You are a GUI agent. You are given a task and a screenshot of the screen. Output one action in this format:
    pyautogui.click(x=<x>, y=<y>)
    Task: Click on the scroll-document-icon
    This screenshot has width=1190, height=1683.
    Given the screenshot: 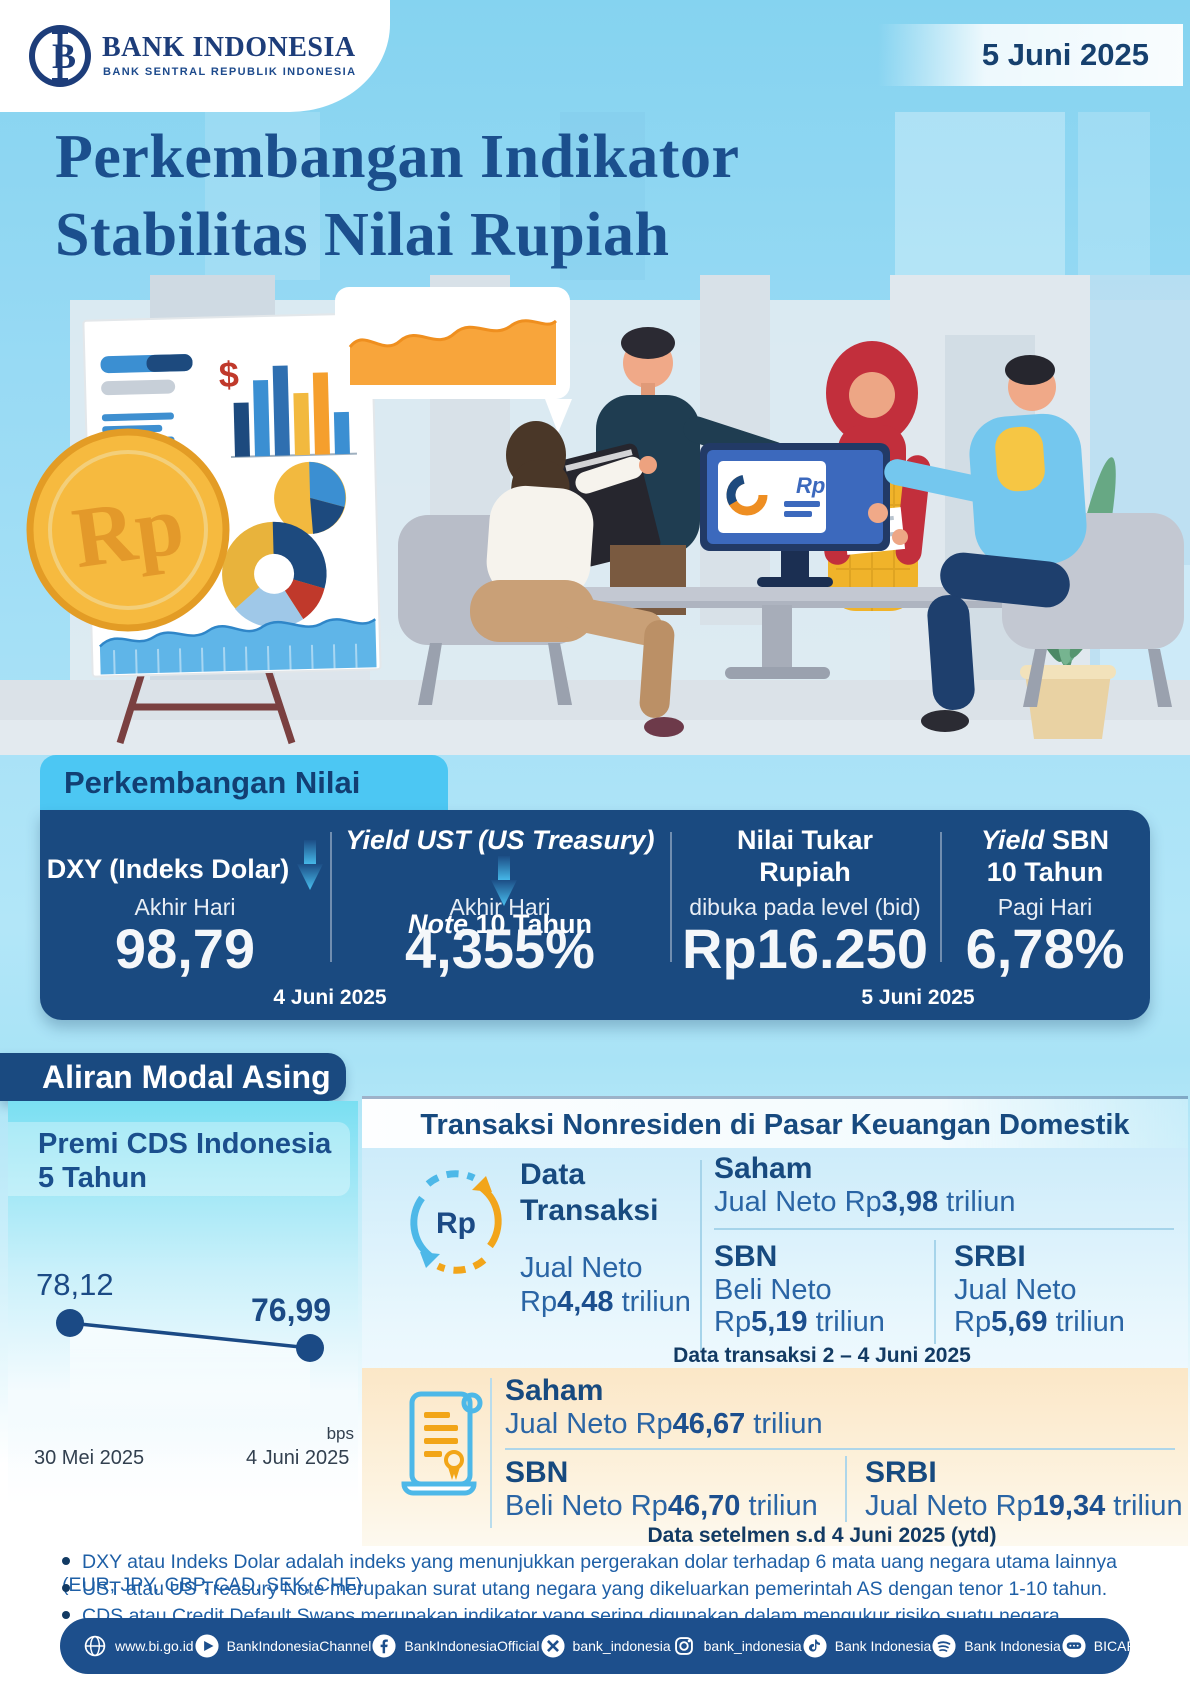 What is the action you would take?
    pyautogui.click(x=442, y=1443)
    